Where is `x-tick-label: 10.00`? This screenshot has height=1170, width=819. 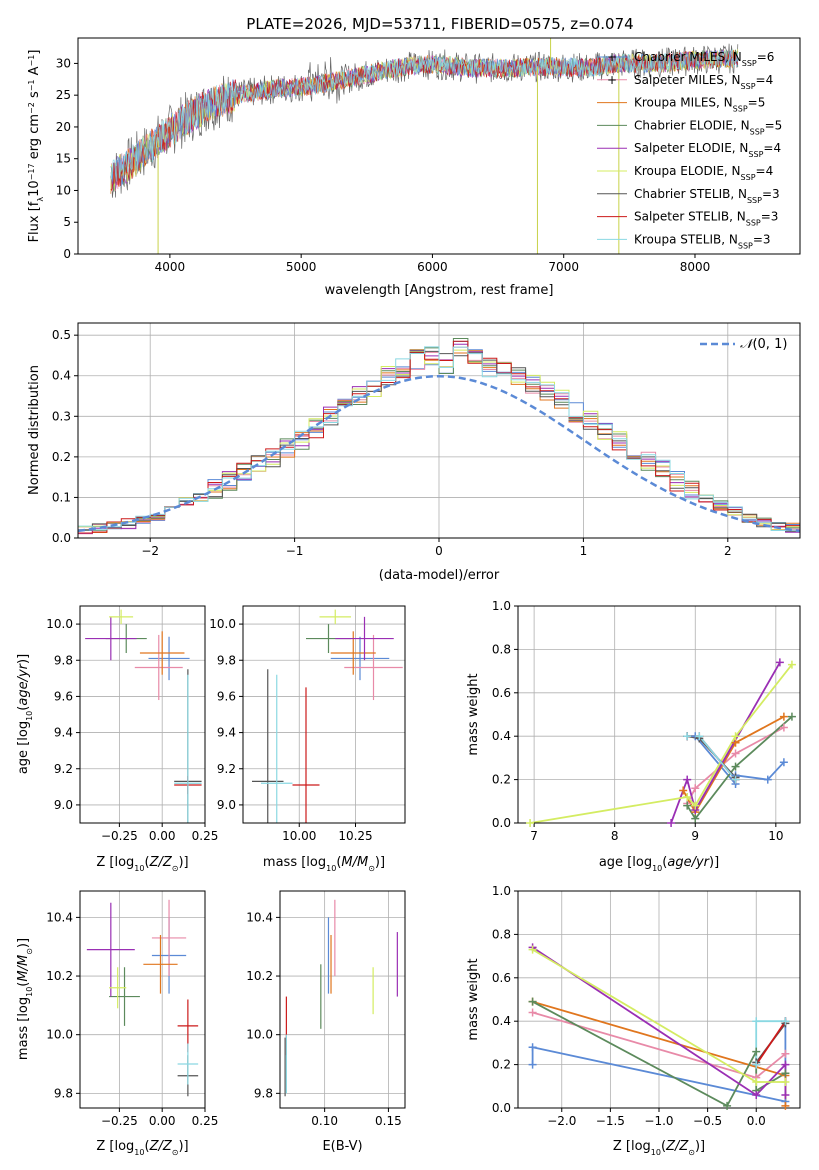 x-tick-label: 10.00 is located at coordinates (299, 836).